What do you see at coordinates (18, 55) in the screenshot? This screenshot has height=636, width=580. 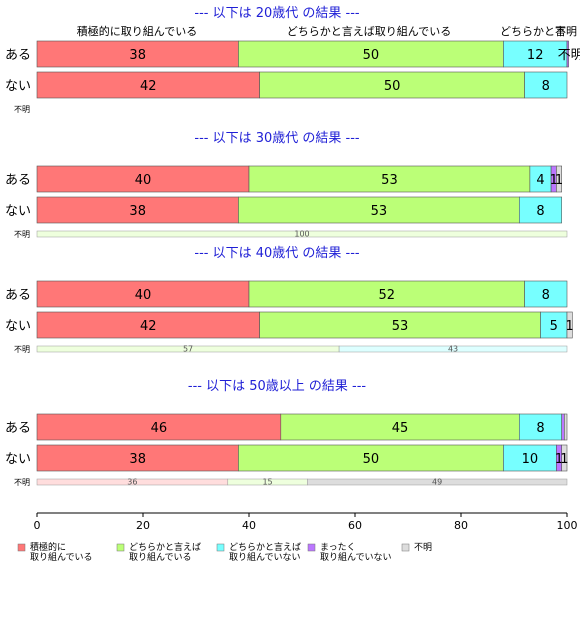 I see `row-label-0-0: ある` at bounding box center [18, 55].